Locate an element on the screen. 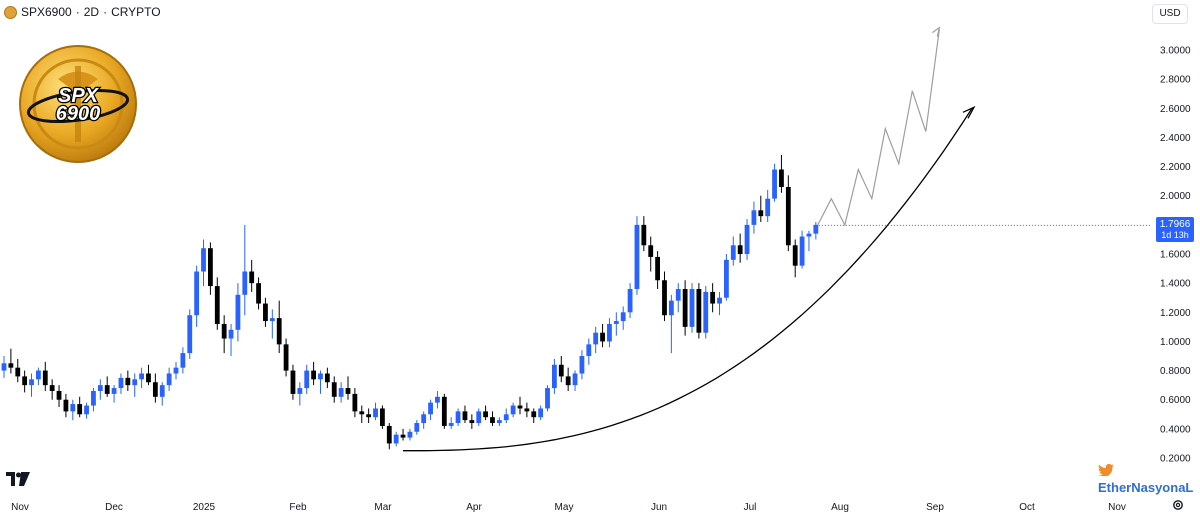  last-price-tag: 1.7966 1d 13h is located at coordinates (1175, 229).